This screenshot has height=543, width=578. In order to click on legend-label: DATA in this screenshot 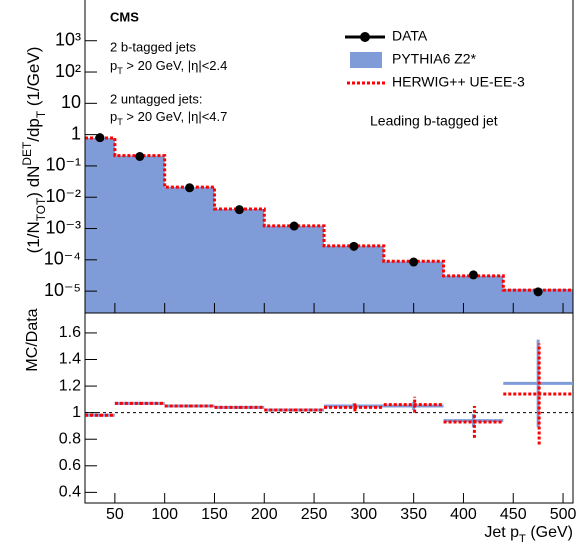, I will do `click(410, 36)`.